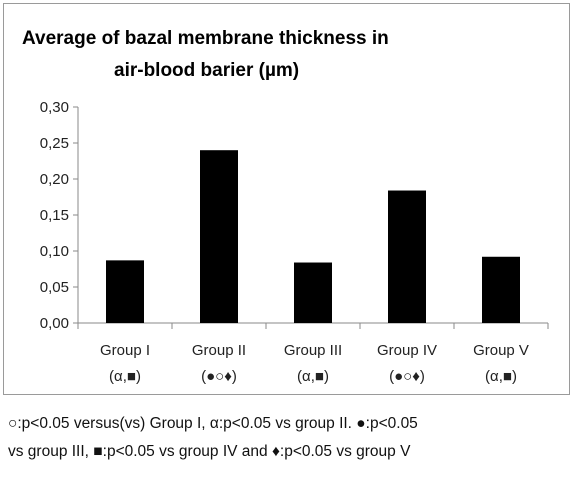  What do you see at coordinates (313, 350) in the screenshot?
I see `x-category-label: Group III` at bounding box center [313, 350].